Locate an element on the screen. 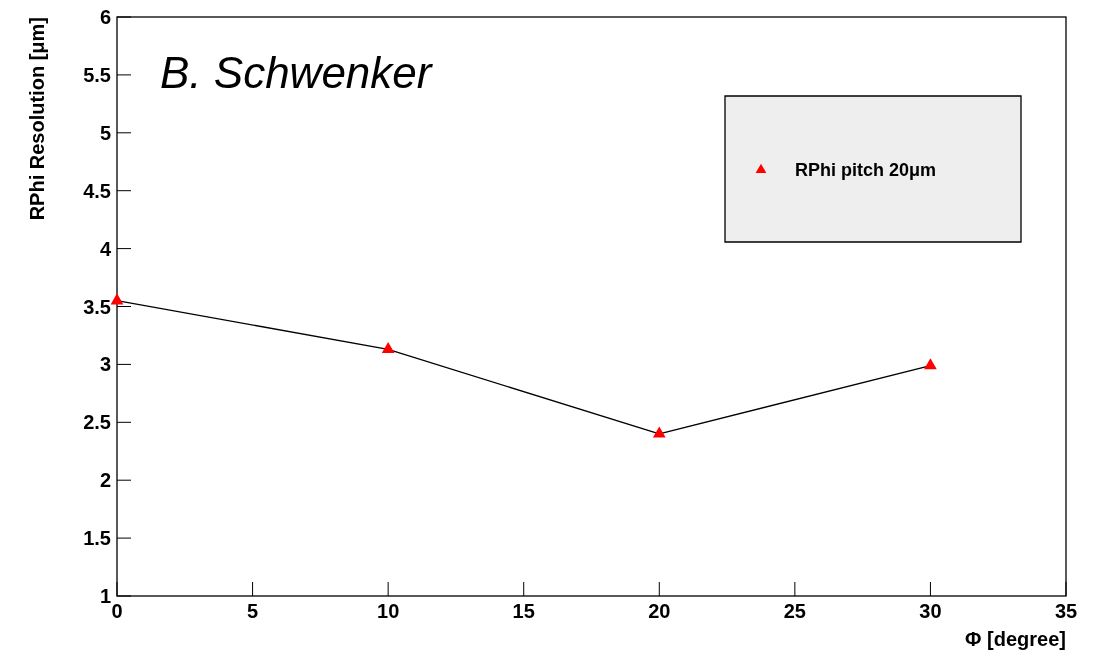  y-tick-label: 2 is located at coordinates (105, 480).